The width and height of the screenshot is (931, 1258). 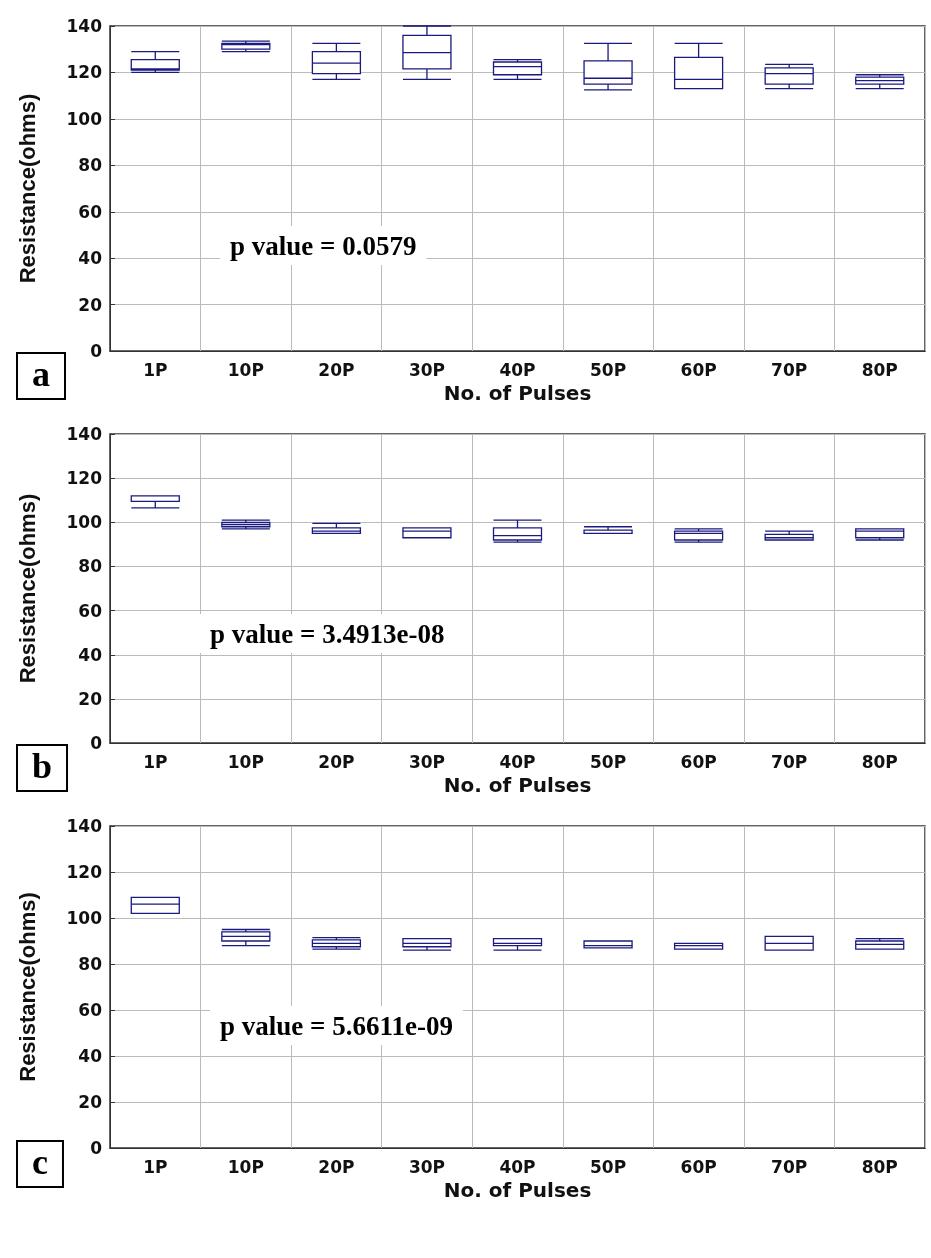 I want to click on annotation: p value = 0.0579, so click(x=323, y=245).